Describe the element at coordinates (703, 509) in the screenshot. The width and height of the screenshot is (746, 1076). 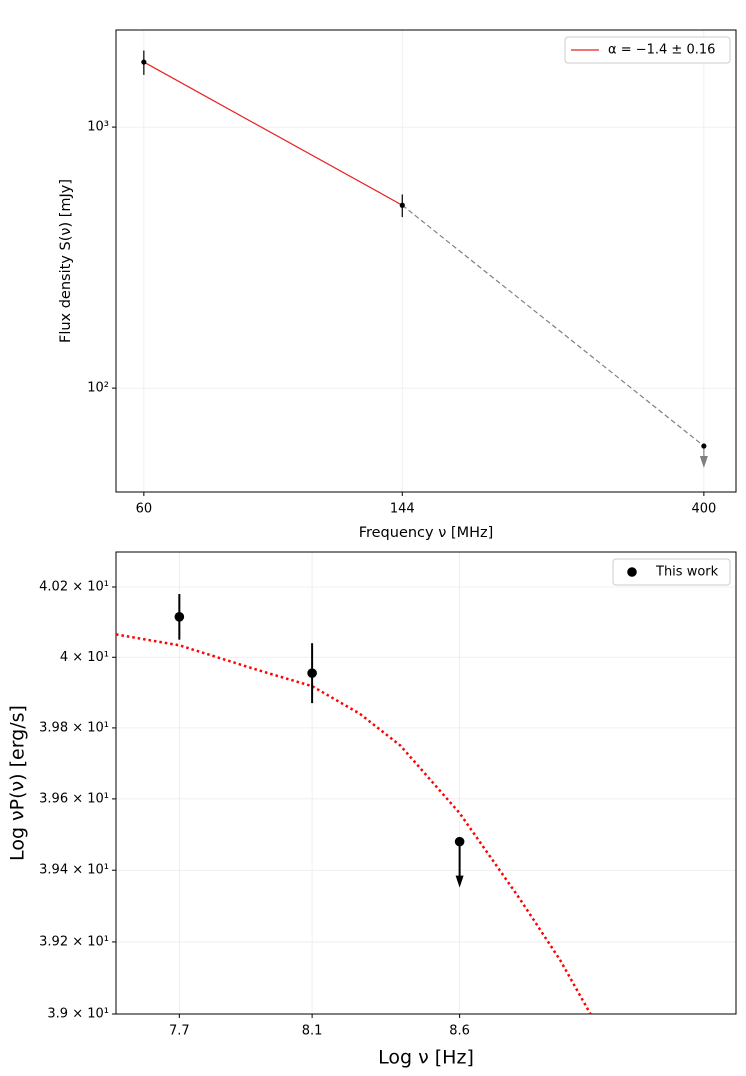
I see `x-tick-label: 400` at that location.